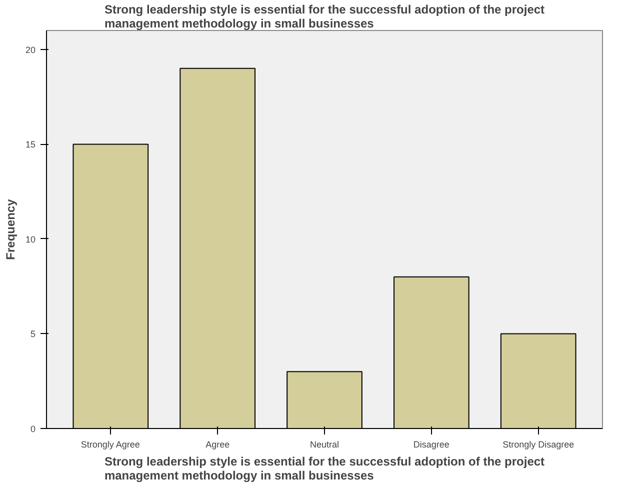 This screenshot has width=617, height=487. Describe the element at coordinates (218, 445) in the screenshot. I see `x-tick-label: Agree` at that location.